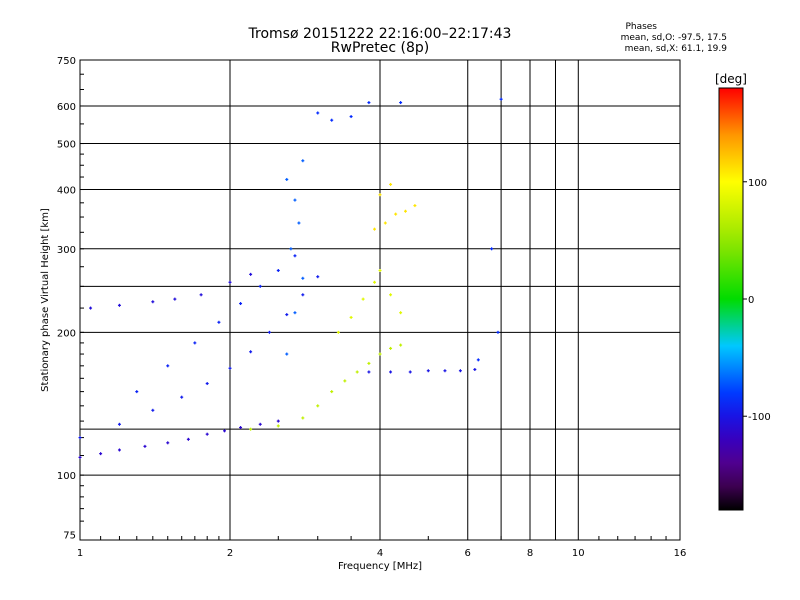 The height and width of the screenshot is (600, 800). Describe the element at coordinates (731, 299) in the screenshot. I see `colorbar` at that location.